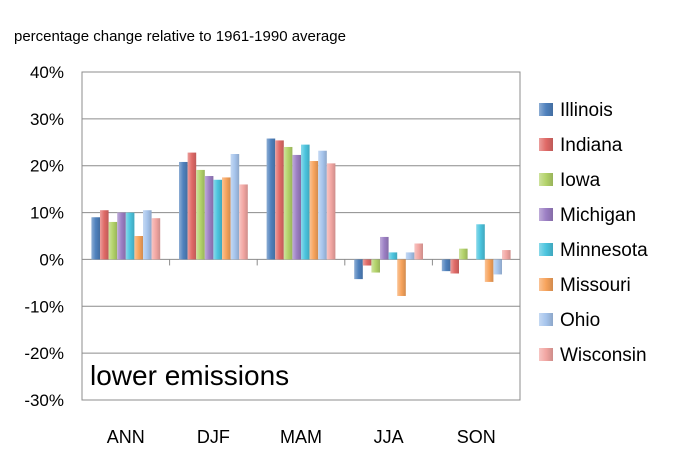 This screenshot has height=460, width=676. What do you see at coordinates (384, 248) in the screenshot?
I see `bar-michigan-jja` at bounding box center [384, 248].